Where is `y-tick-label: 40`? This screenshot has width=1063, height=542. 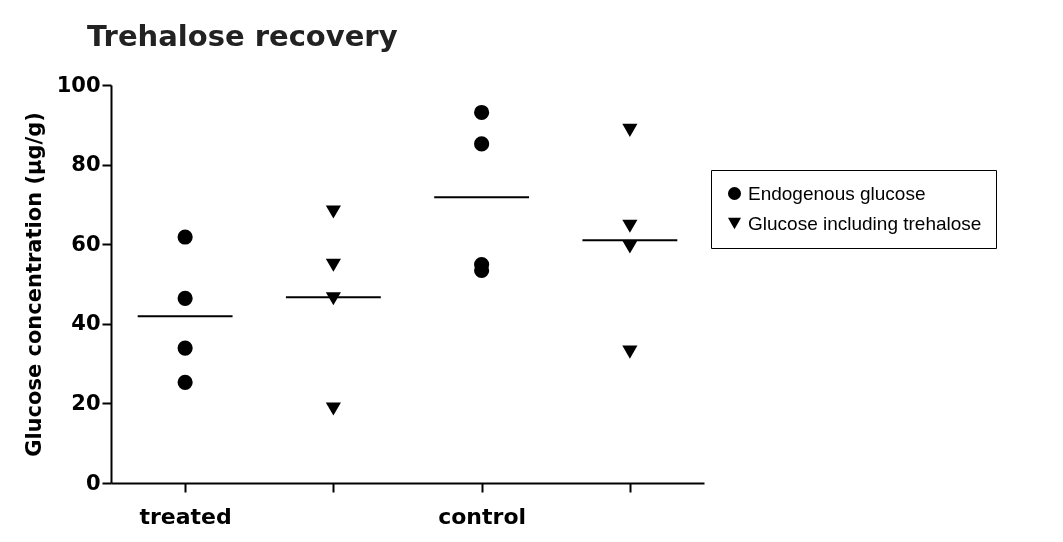
y-tick-label: 40 is located at coordinates (86, 323).